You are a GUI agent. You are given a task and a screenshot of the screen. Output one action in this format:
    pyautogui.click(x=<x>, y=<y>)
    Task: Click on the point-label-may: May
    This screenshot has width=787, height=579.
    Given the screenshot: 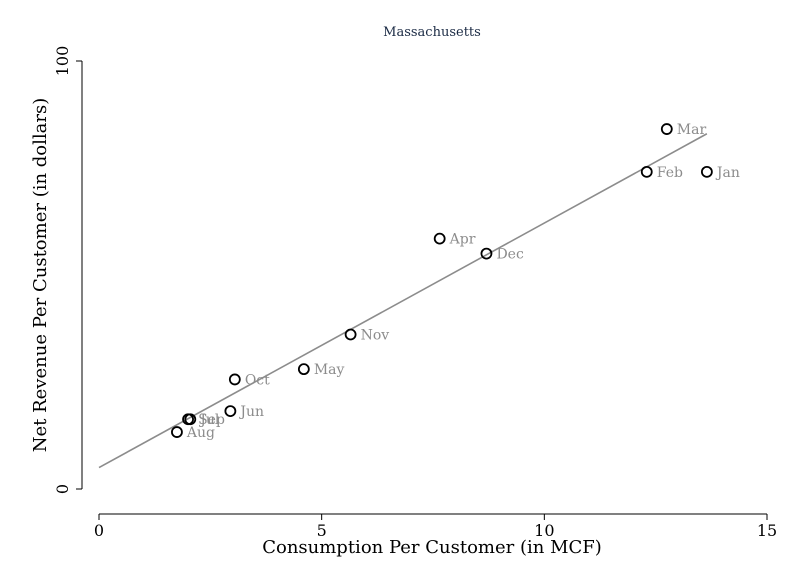 What is the action you would take?
    pyautogui.click(x=329, y=370)
    